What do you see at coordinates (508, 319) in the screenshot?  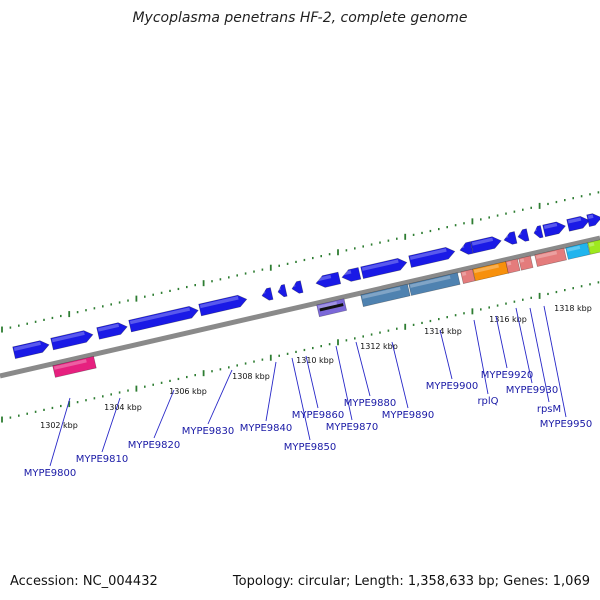 I see `scale-label: 1316 kbp` at bounding box center [508, 319].